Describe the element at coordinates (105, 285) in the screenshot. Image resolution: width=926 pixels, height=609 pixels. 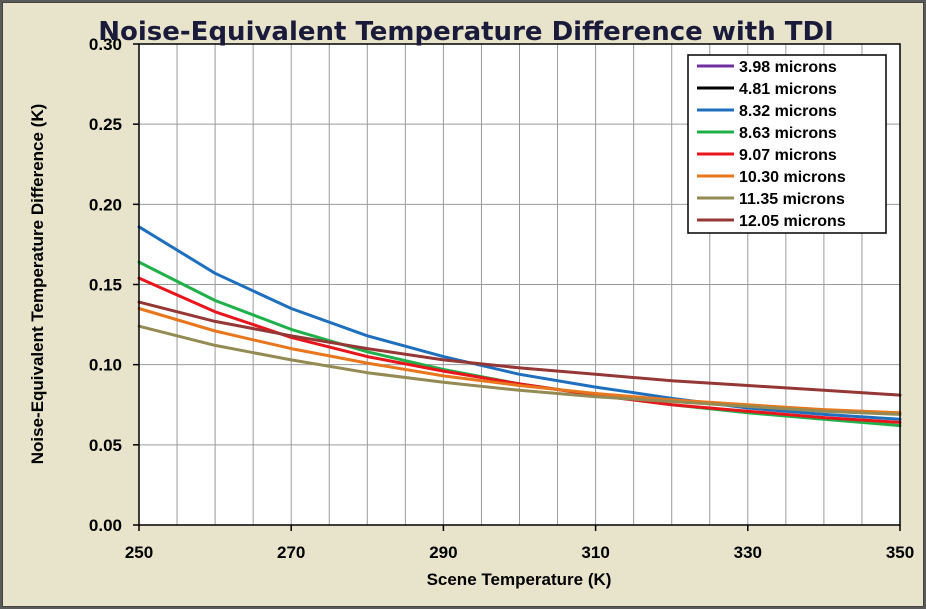
I see `y-tick-label: 0.15` at that location.